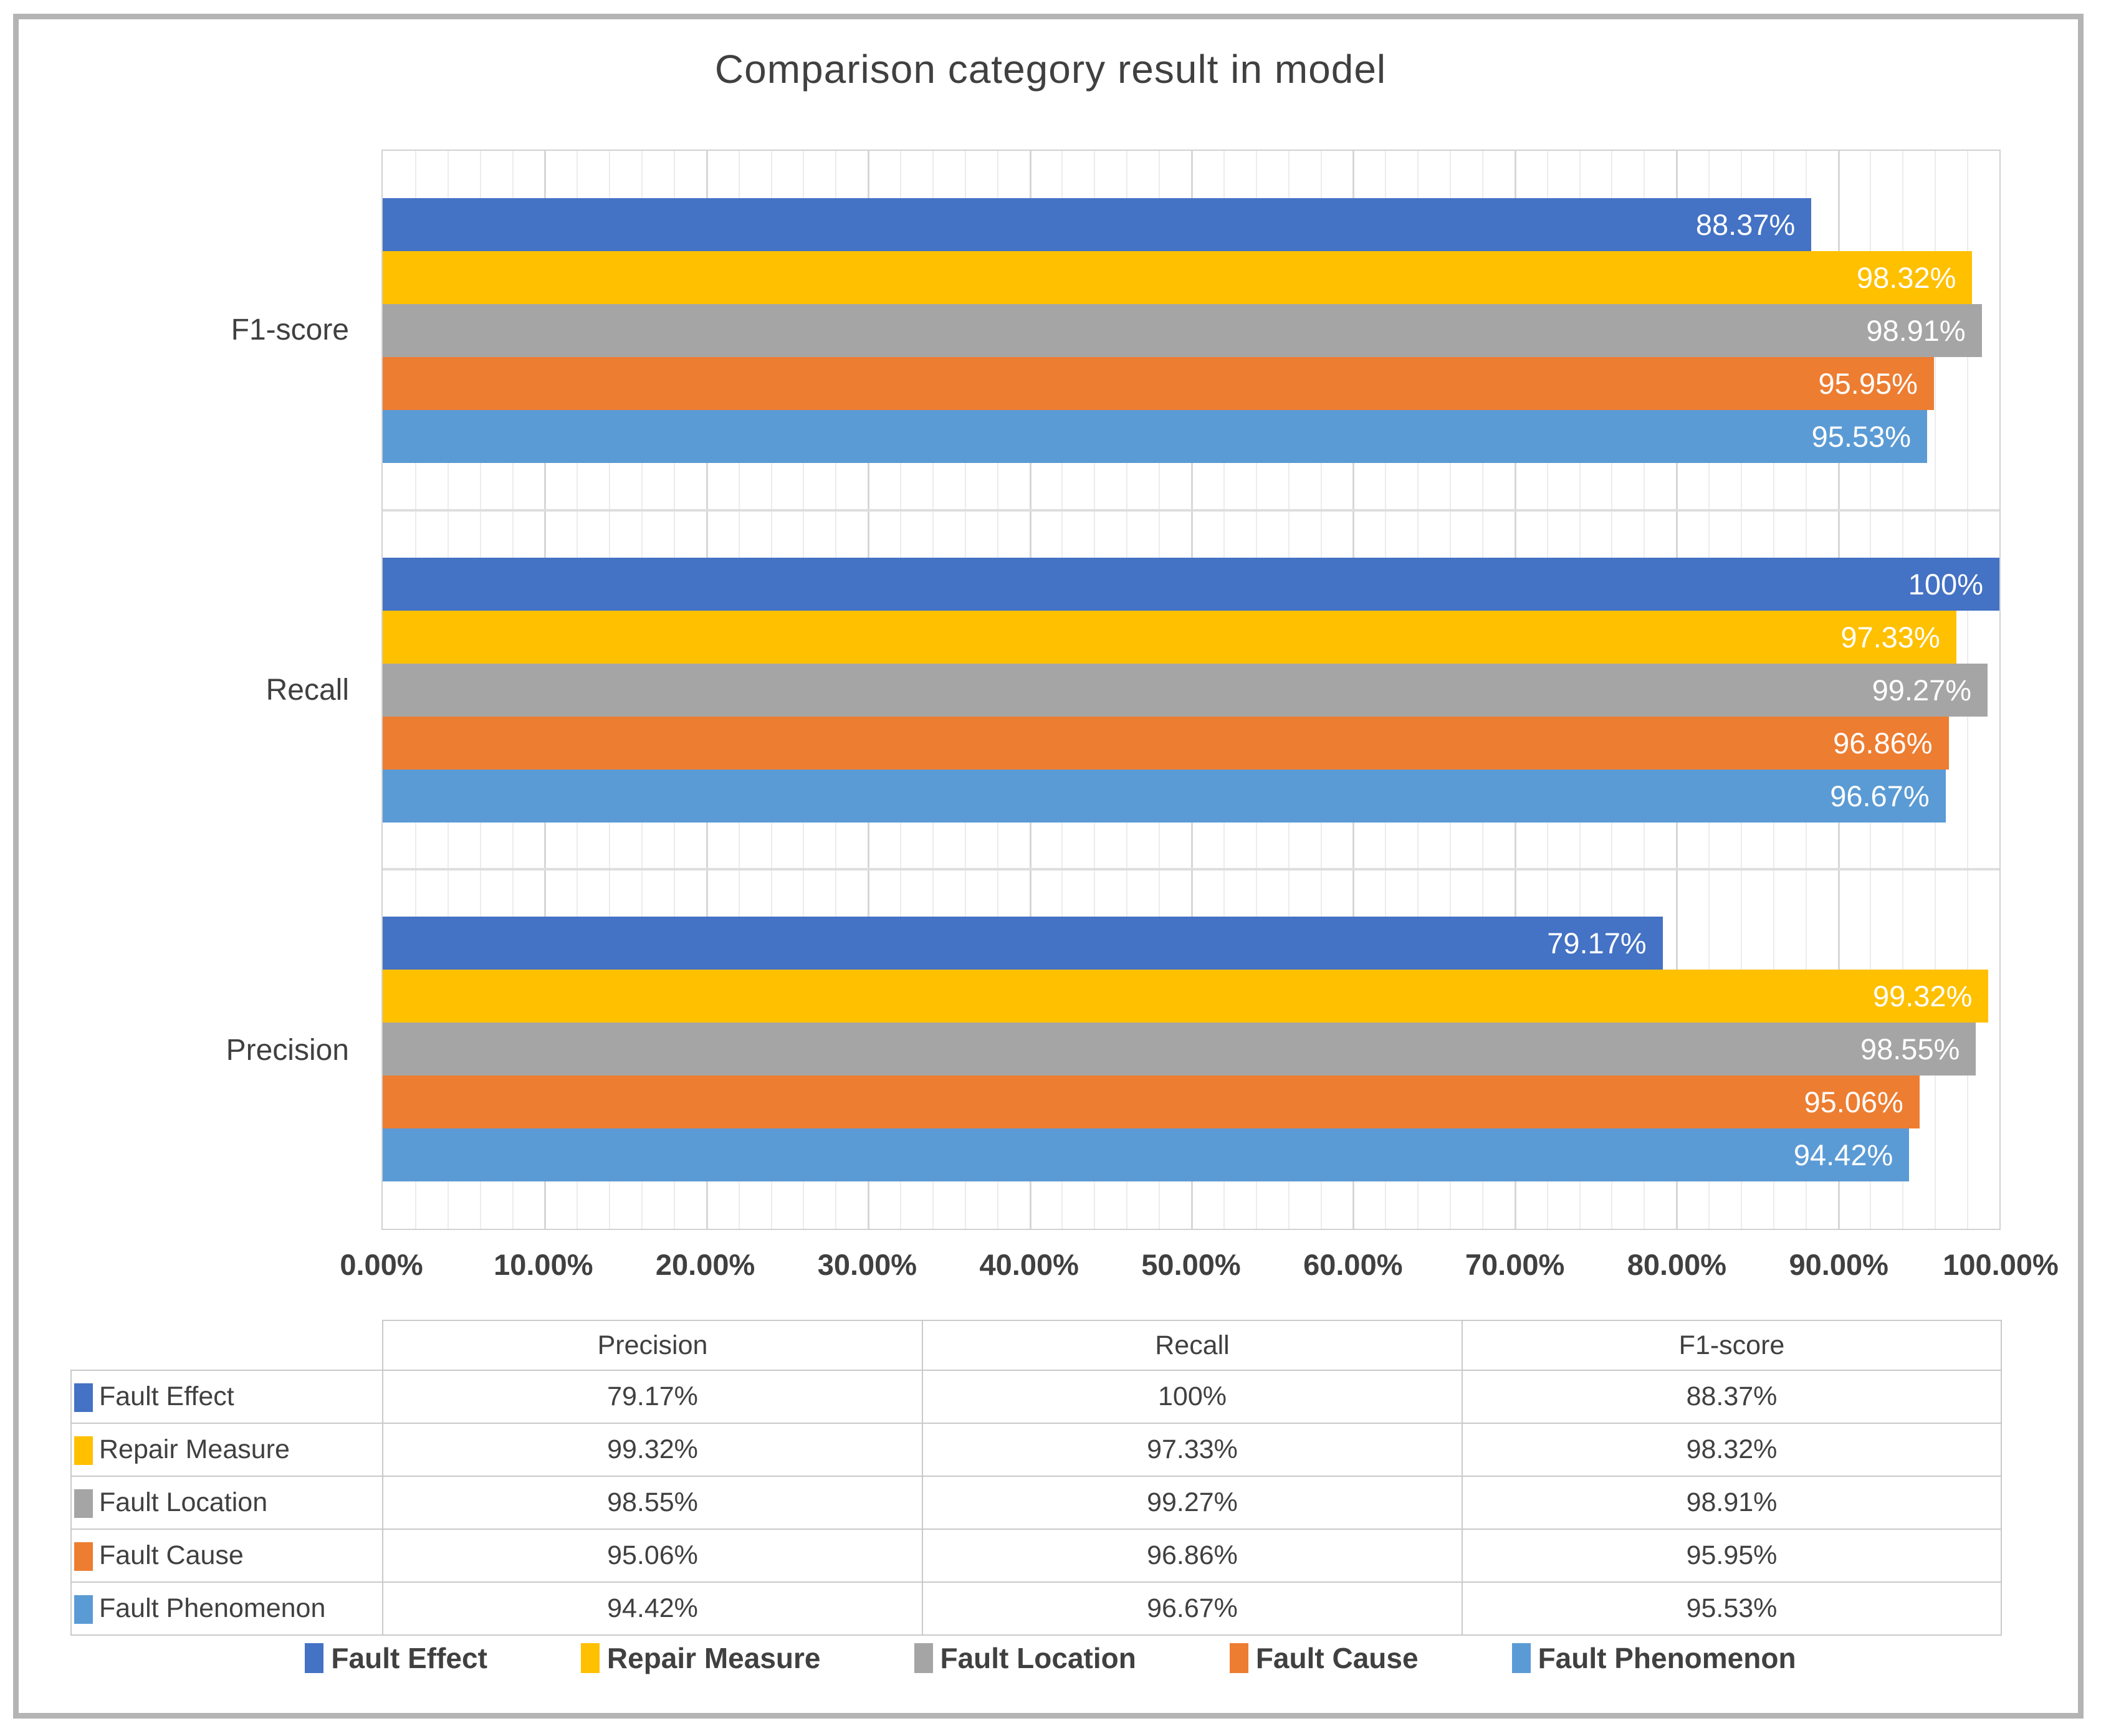  Describe the element at coordinates (1192, 1450) in the screenshot. I see `table-value-cell: 97.33%` at that location.